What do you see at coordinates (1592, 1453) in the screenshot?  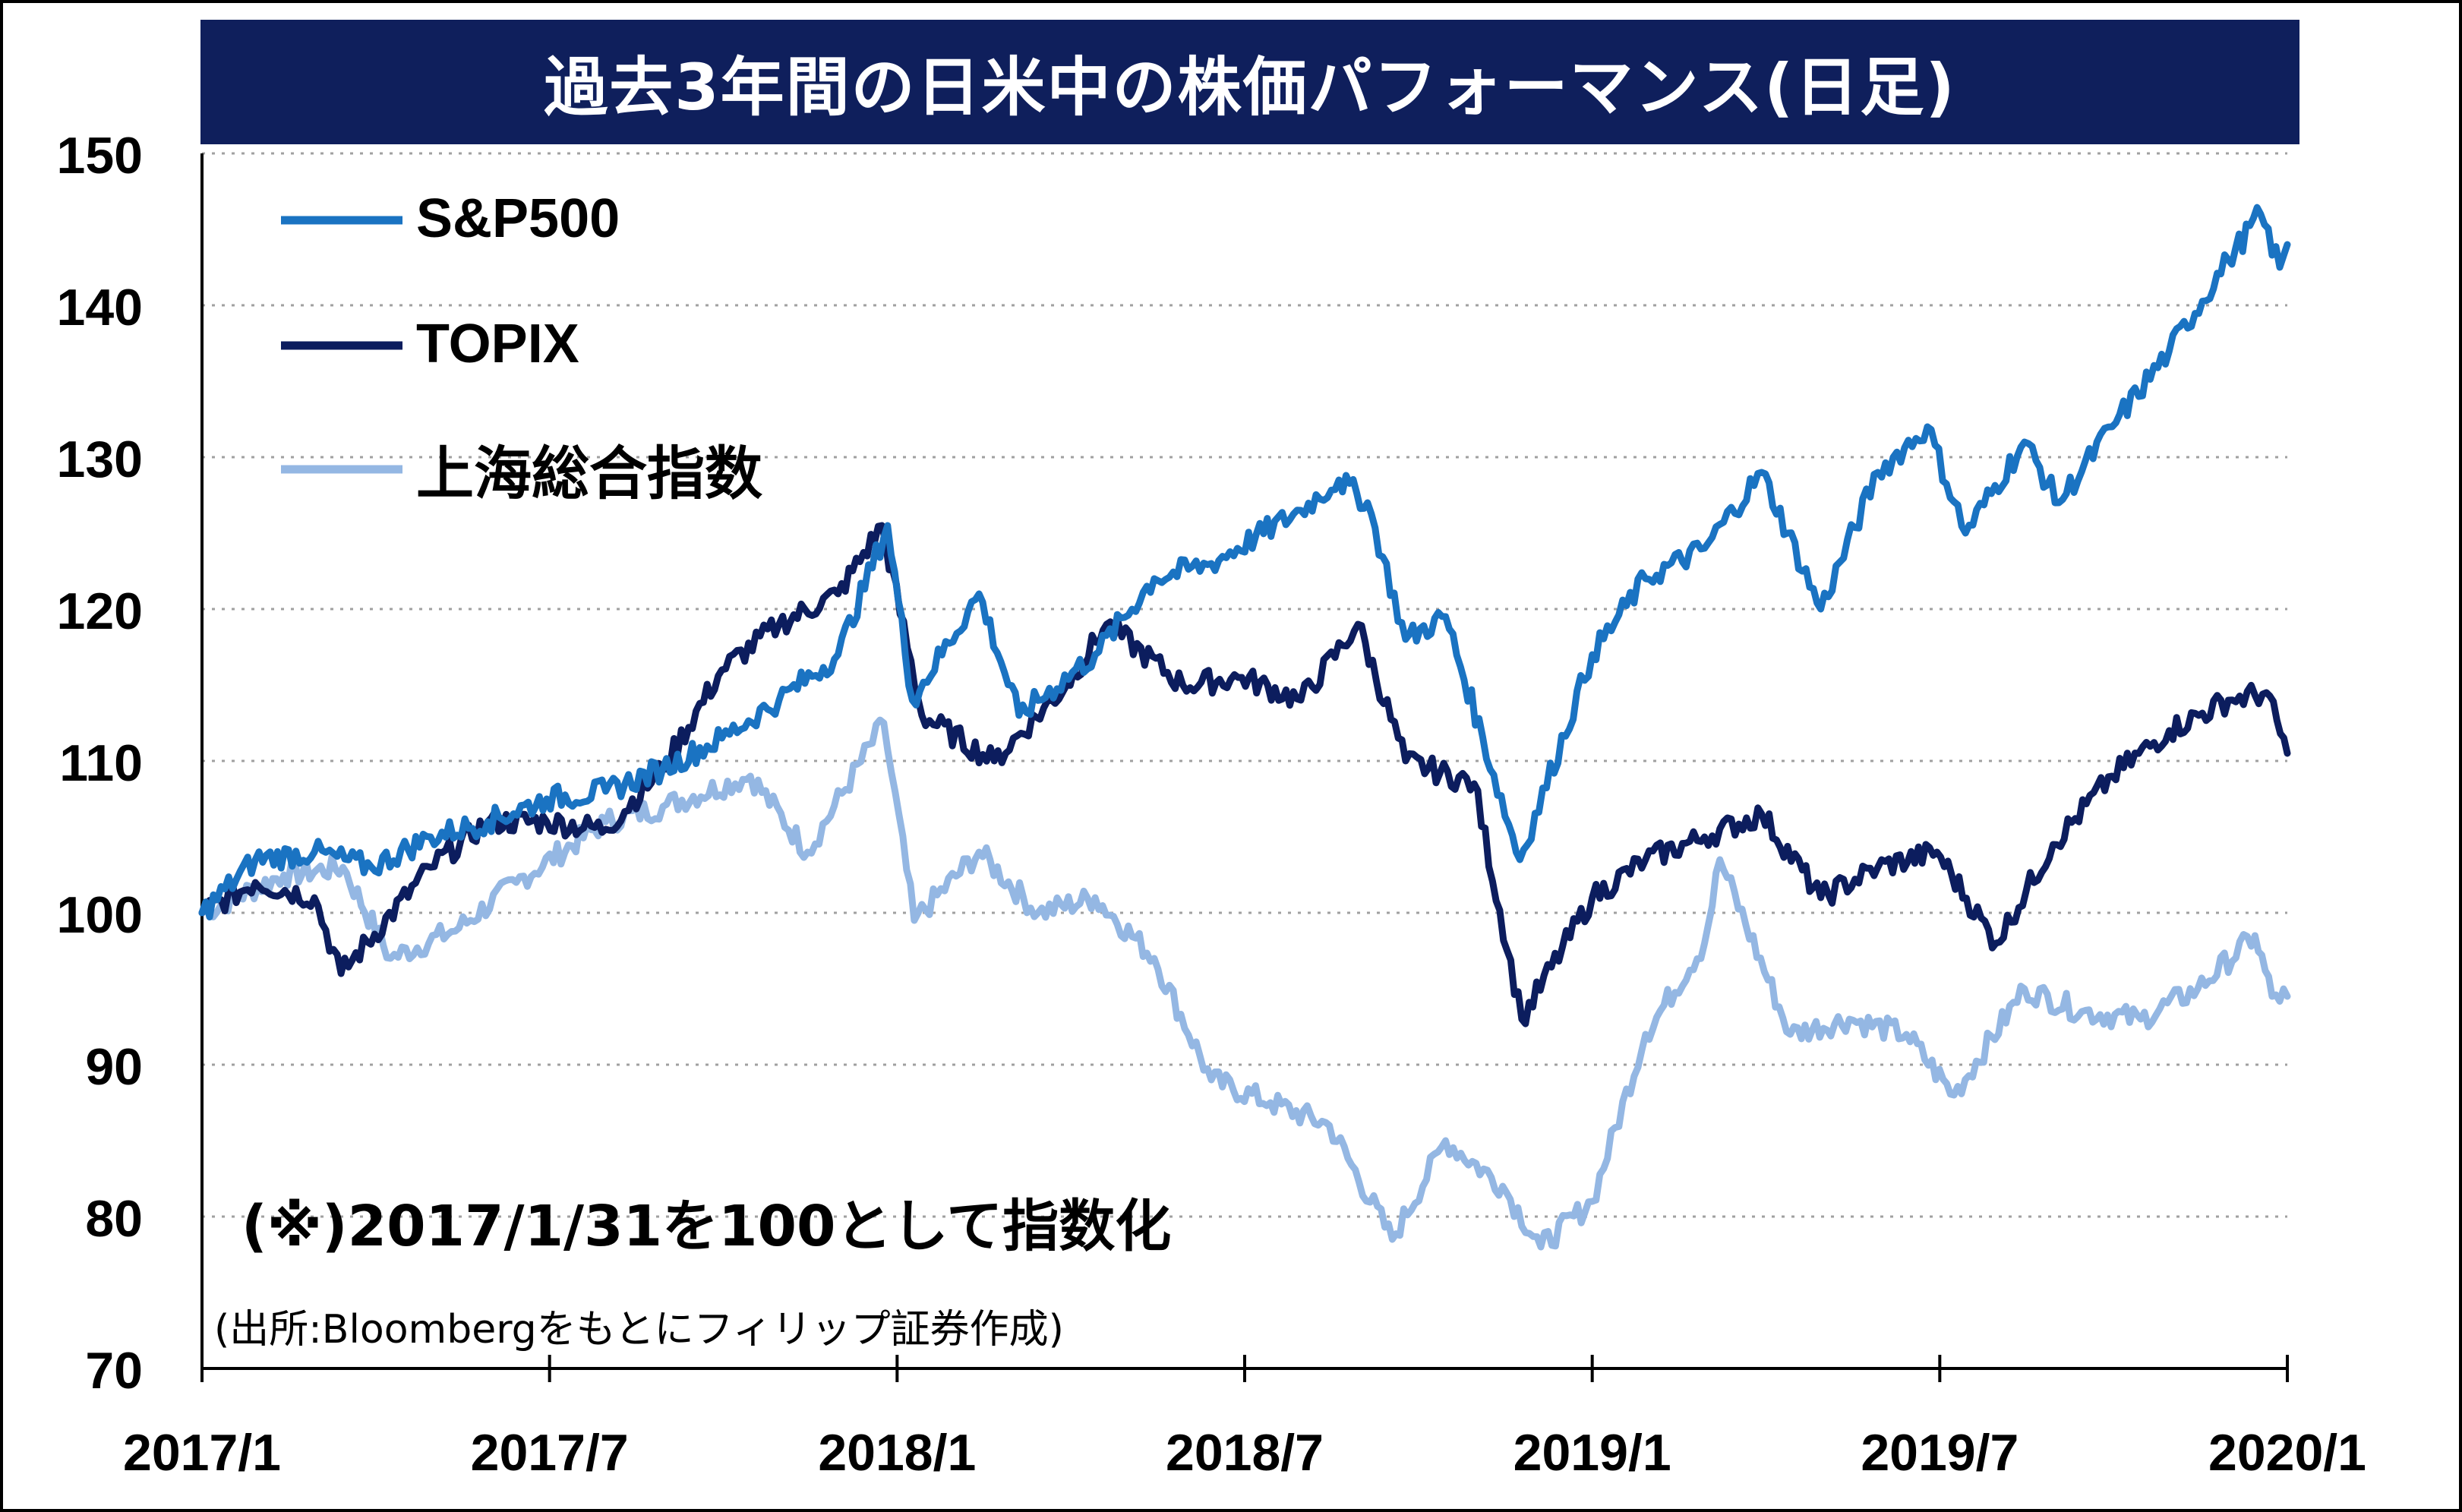 I see `x-tick-label: 2019/1` at bounding box center [1592, 1453].